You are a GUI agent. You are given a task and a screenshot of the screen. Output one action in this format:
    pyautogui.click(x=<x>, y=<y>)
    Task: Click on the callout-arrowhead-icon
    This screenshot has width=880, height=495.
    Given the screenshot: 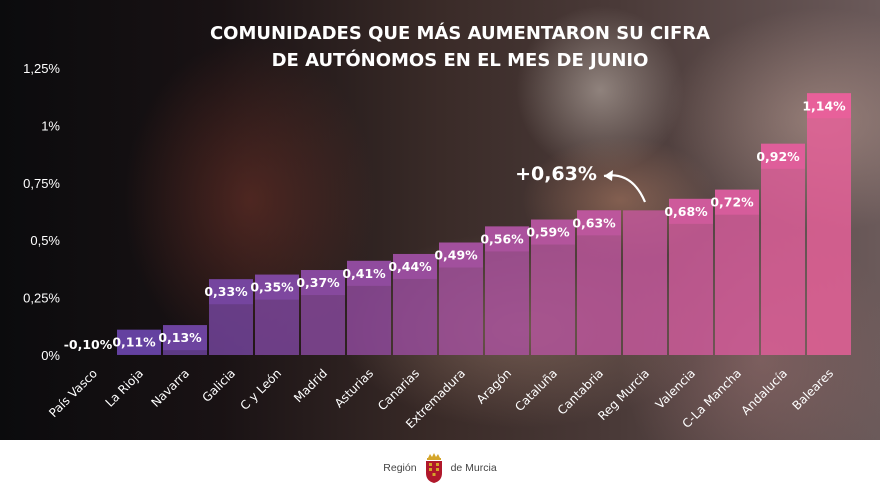 What is the action you would take?
    pyautogui.click(x=608, y=175)
    